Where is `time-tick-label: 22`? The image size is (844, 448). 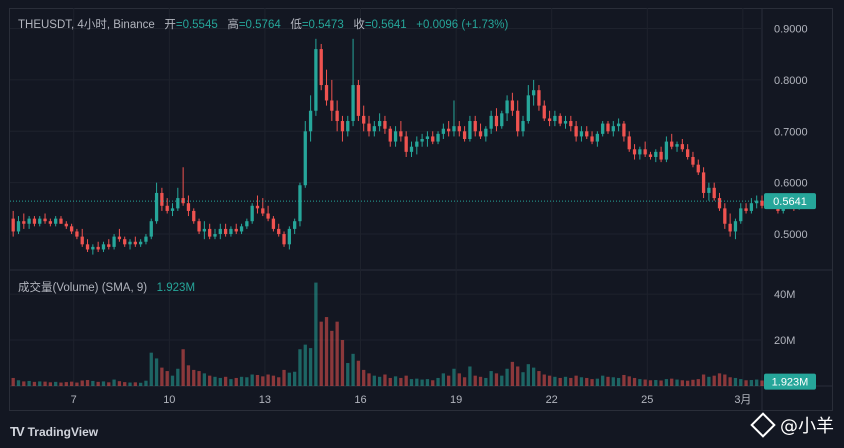 time-tick-label: 22 is located at coordinates (552, 400).